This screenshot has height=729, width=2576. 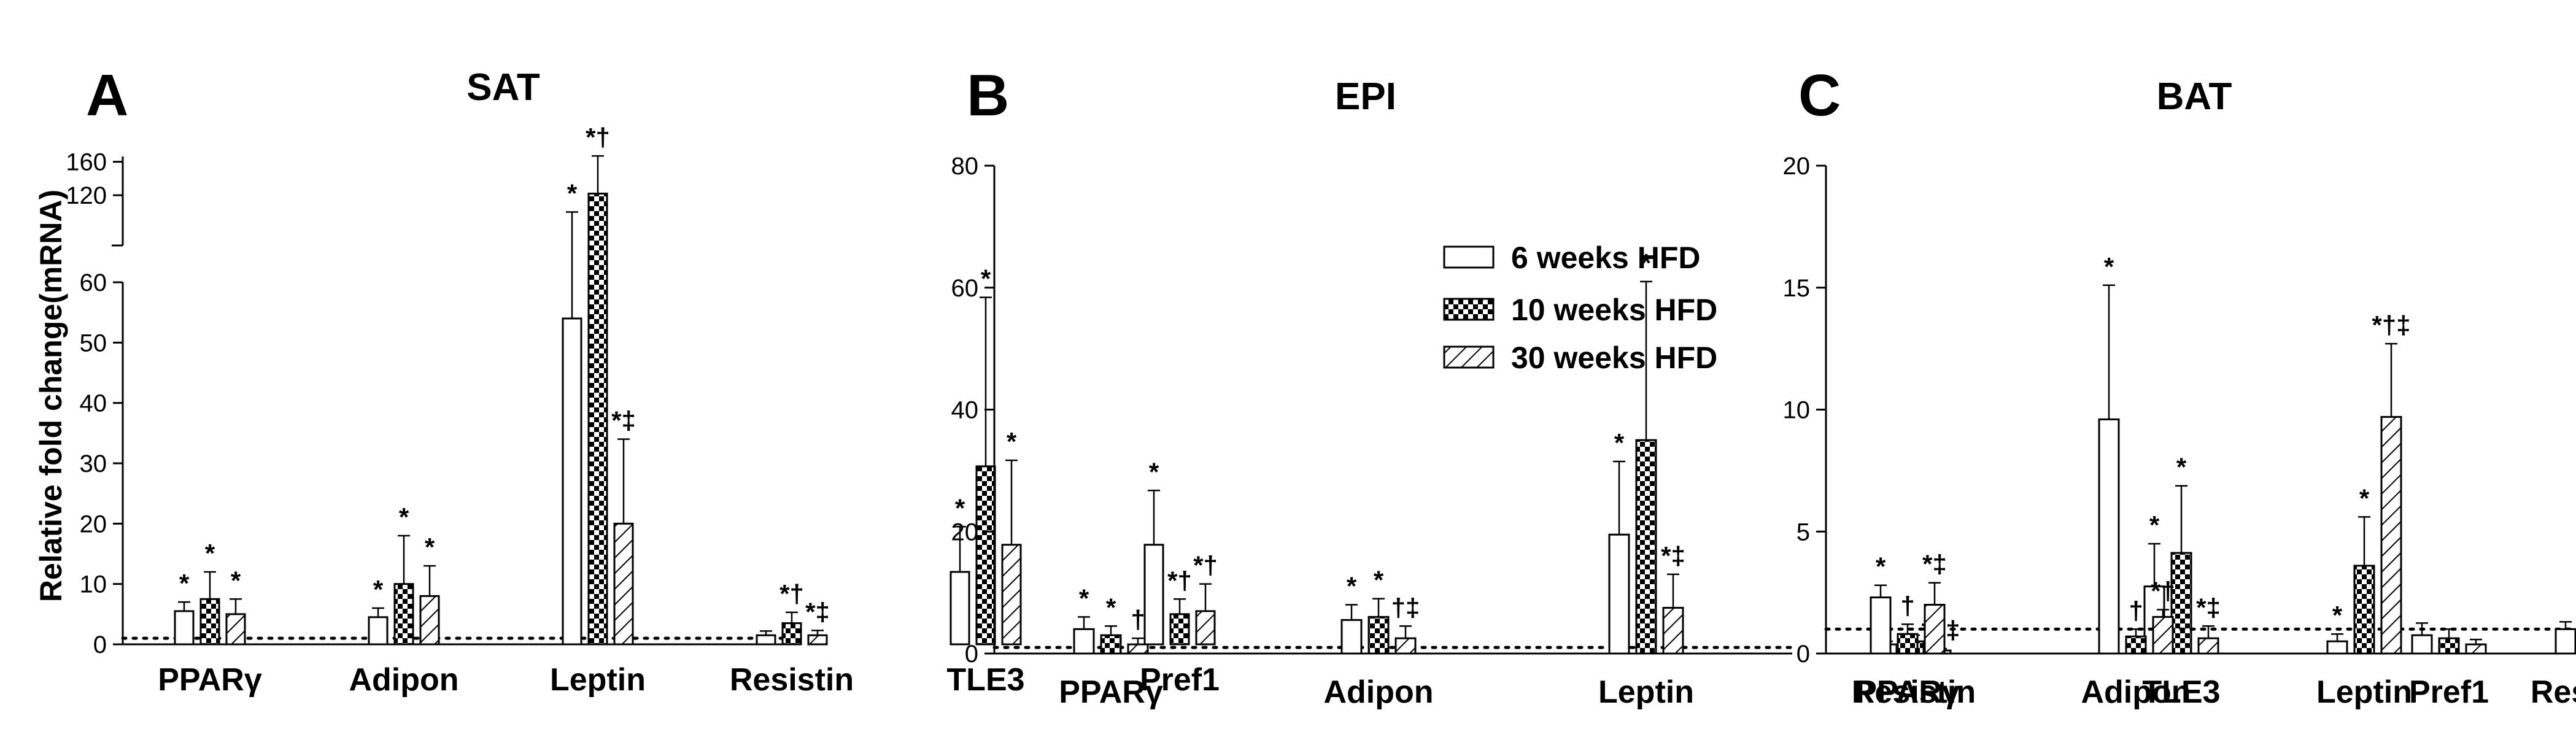 What do you see at coordinates (1797, 166) in the screenshot?
I see `y-tick-label: 20` at bounding box center [1797, 166].